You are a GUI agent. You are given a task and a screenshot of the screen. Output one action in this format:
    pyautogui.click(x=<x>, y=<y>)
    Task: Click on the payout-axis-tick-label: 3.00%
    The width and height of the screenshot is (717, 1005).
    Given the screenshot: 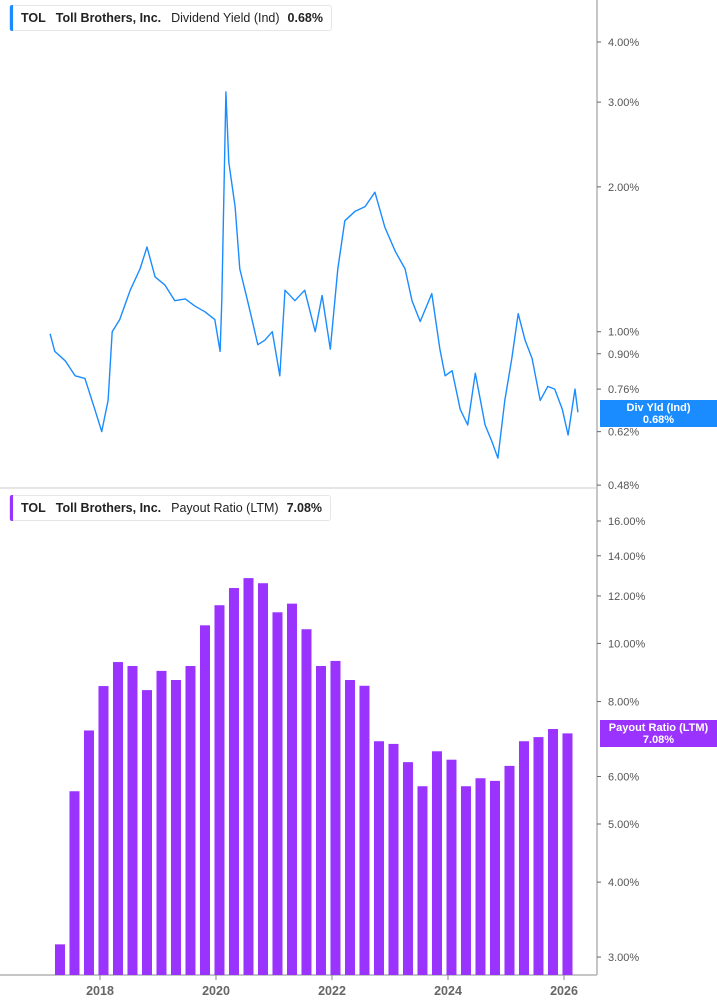 What is the action you would take?
    pyautogui.click(x=623, y=958)
    